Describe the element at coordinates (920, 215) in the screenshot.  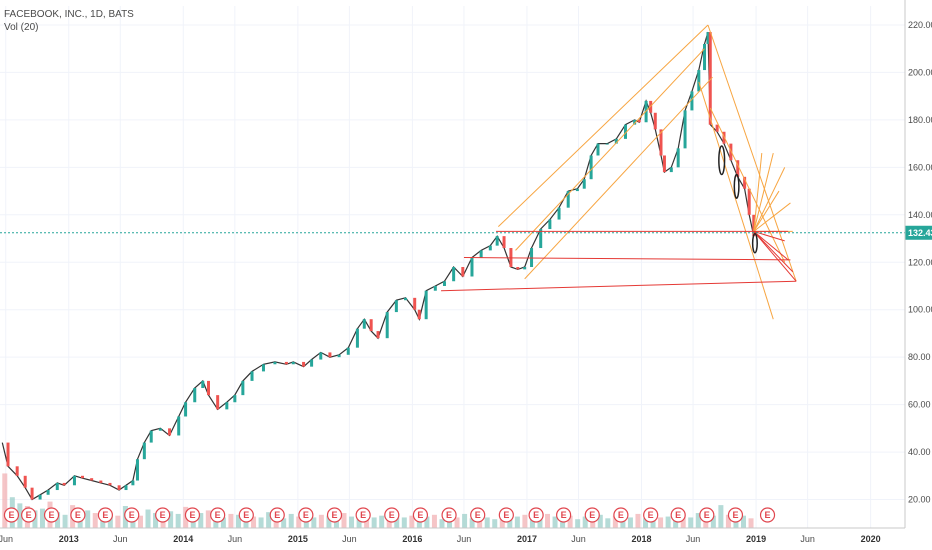
I see `price-tick-label: 140.00` at that location.